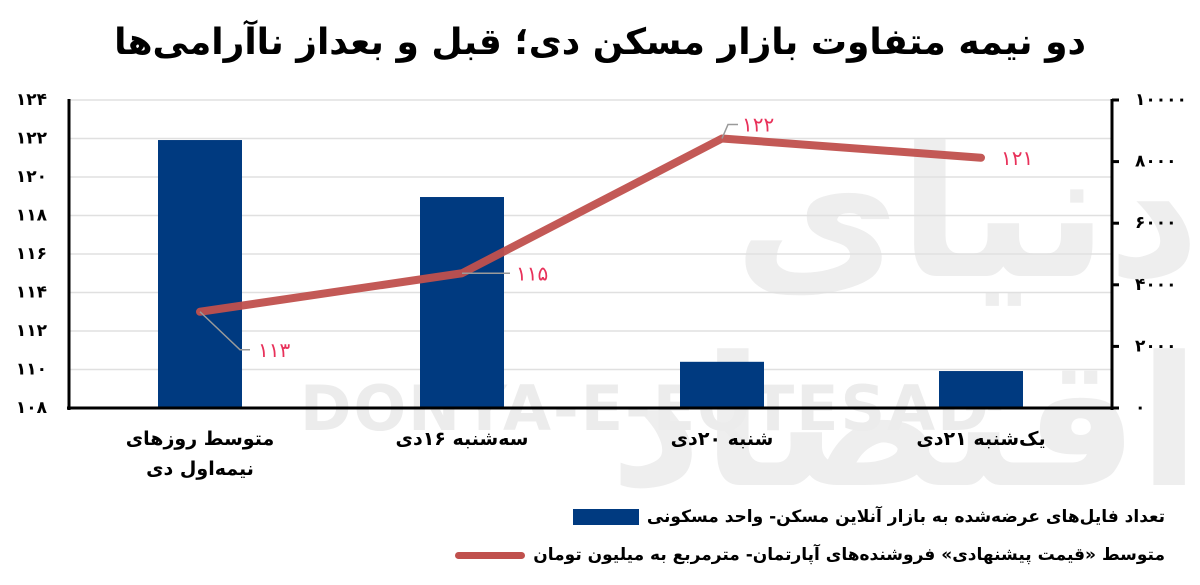  What do you see at coordinates (1156, 346) in the screenshot?
I see `right-tick-label: ۲۰۰۰` at bounding box center [1156, 346].